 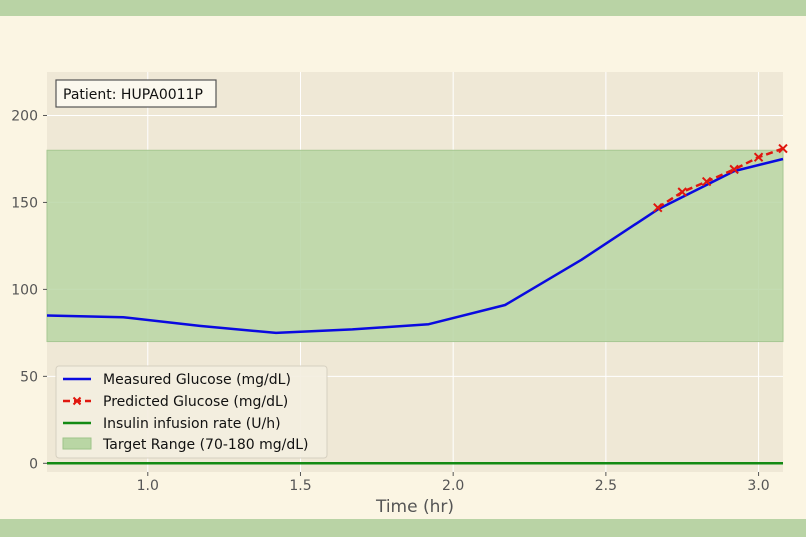 I want to click on bottom-band, so click(x=403, y=528).